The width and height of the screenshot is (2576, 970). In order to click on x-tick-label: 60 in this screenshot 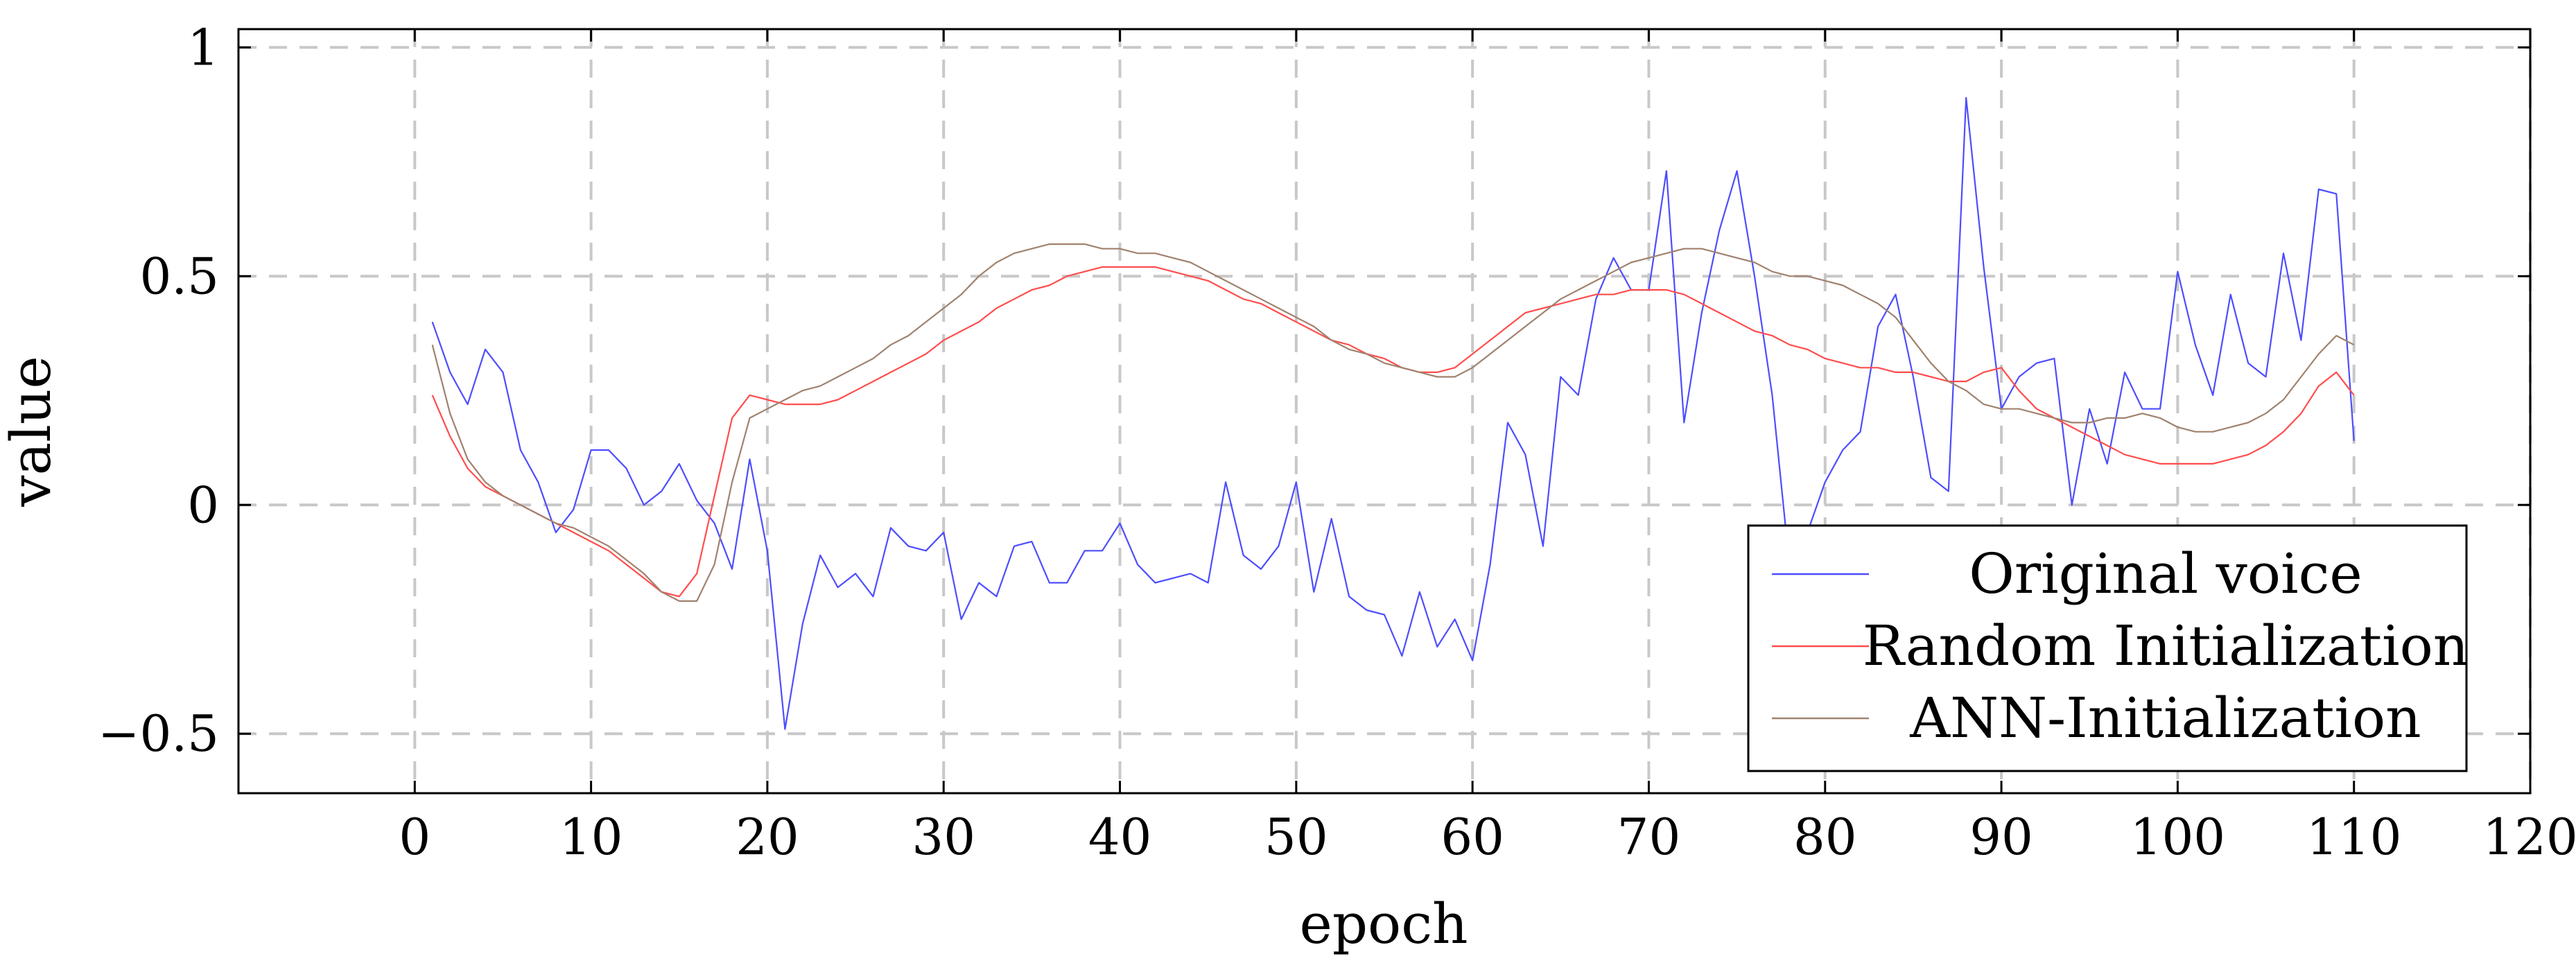, I will do `click(1472, 837)`.